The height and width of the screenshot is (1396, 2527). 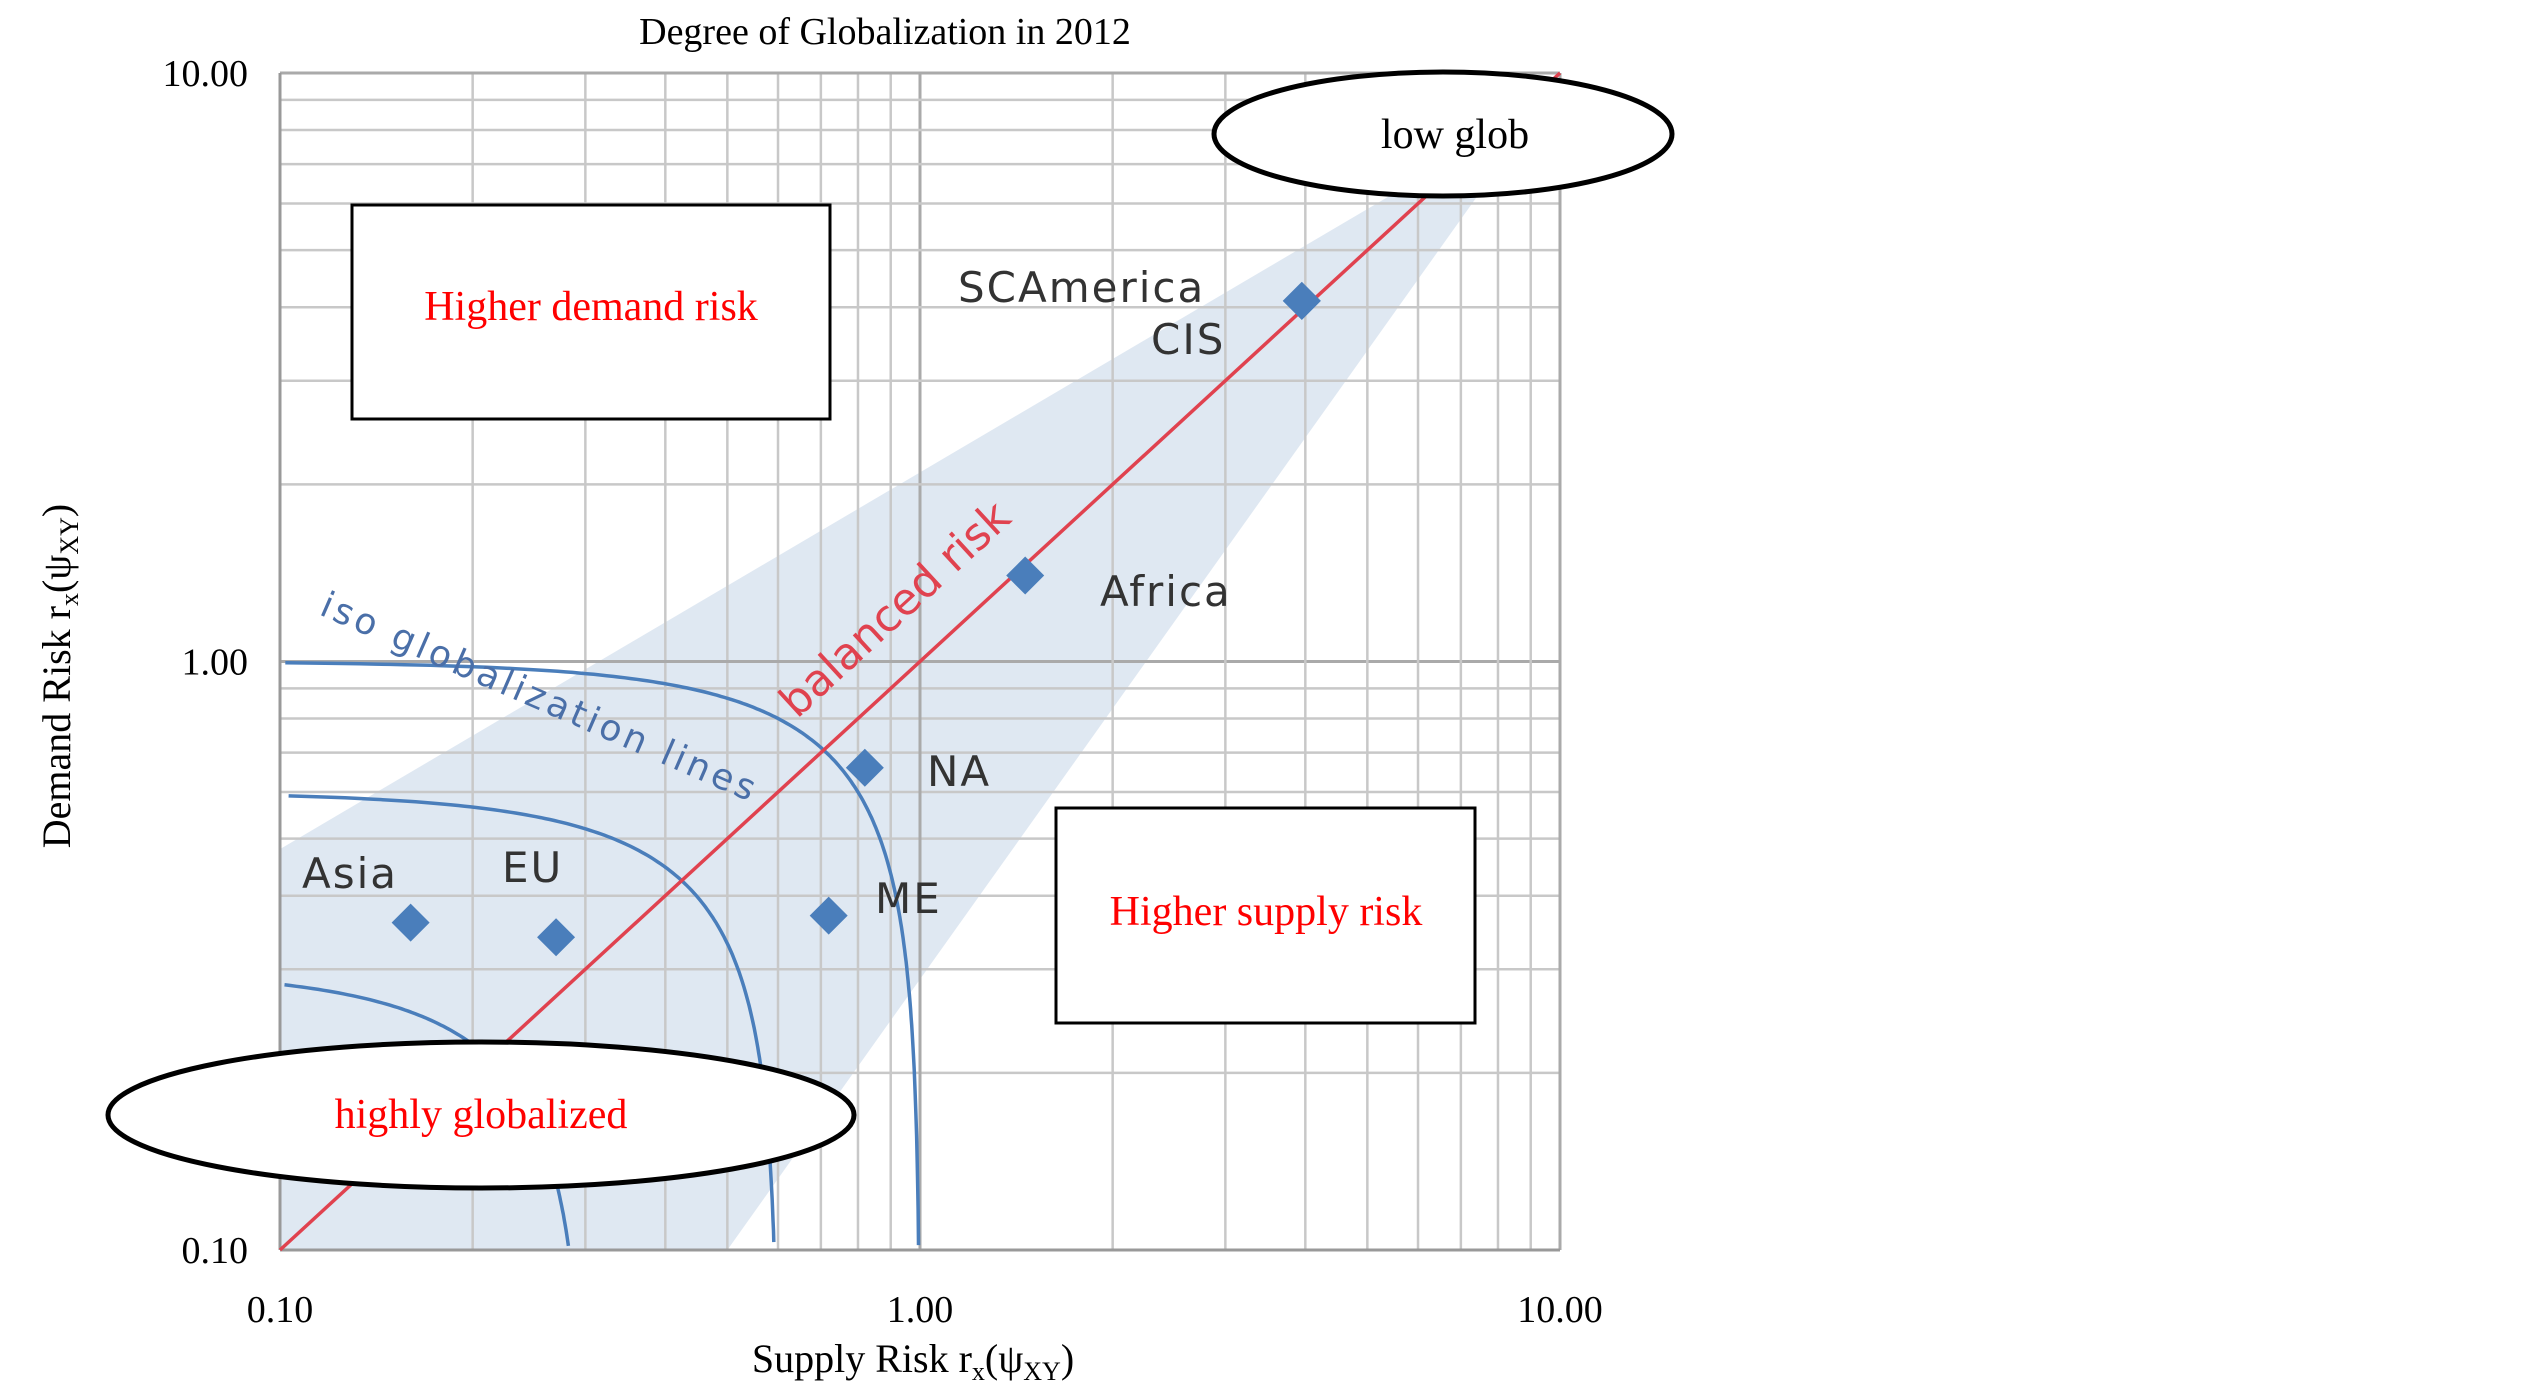 What do you see at coordinates (1042, 1371) in the screenshot?
I see `x-axis-label-sub2: XY` at bounding box center [1042, 1371].